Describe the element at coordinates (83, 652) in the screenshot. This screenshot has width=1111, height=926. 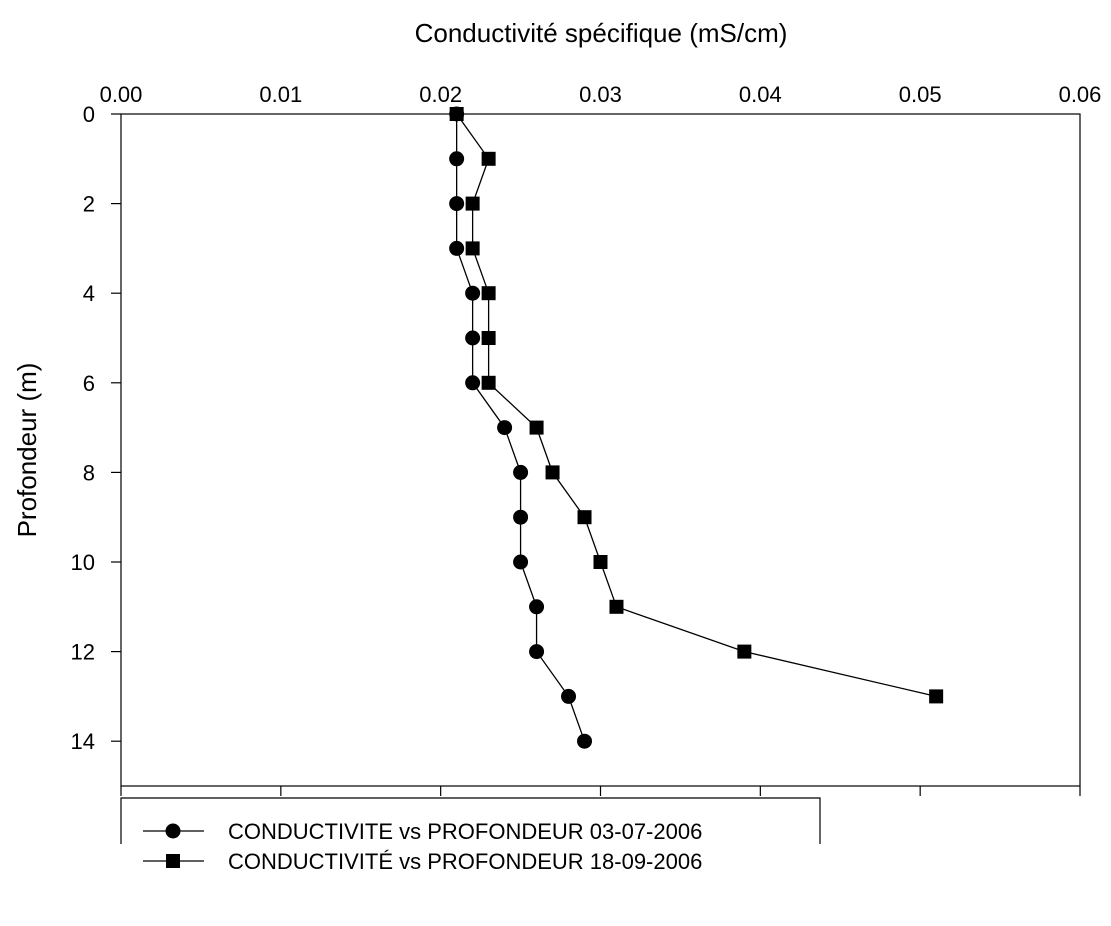
I see `y-tick-label: 12` at that location.